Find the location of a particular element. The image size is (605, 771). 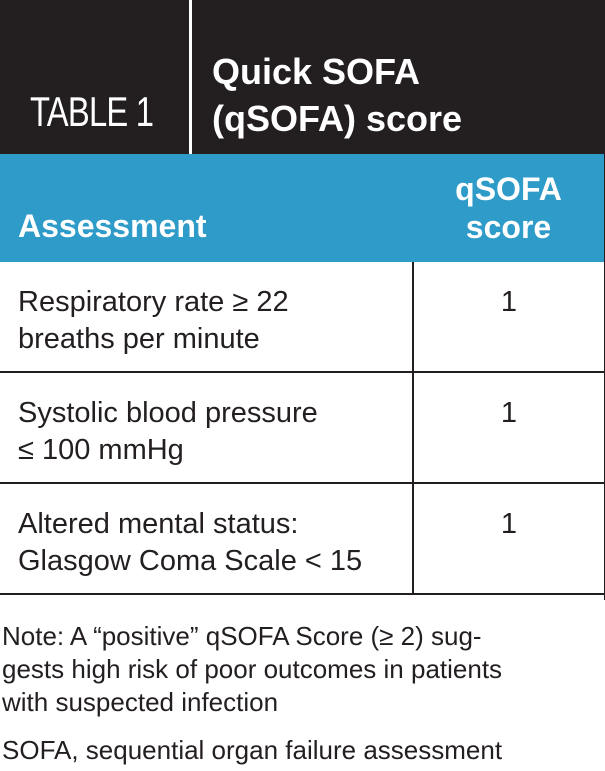

column-header-score: qSOFA score is located at coordinates (508, 208).